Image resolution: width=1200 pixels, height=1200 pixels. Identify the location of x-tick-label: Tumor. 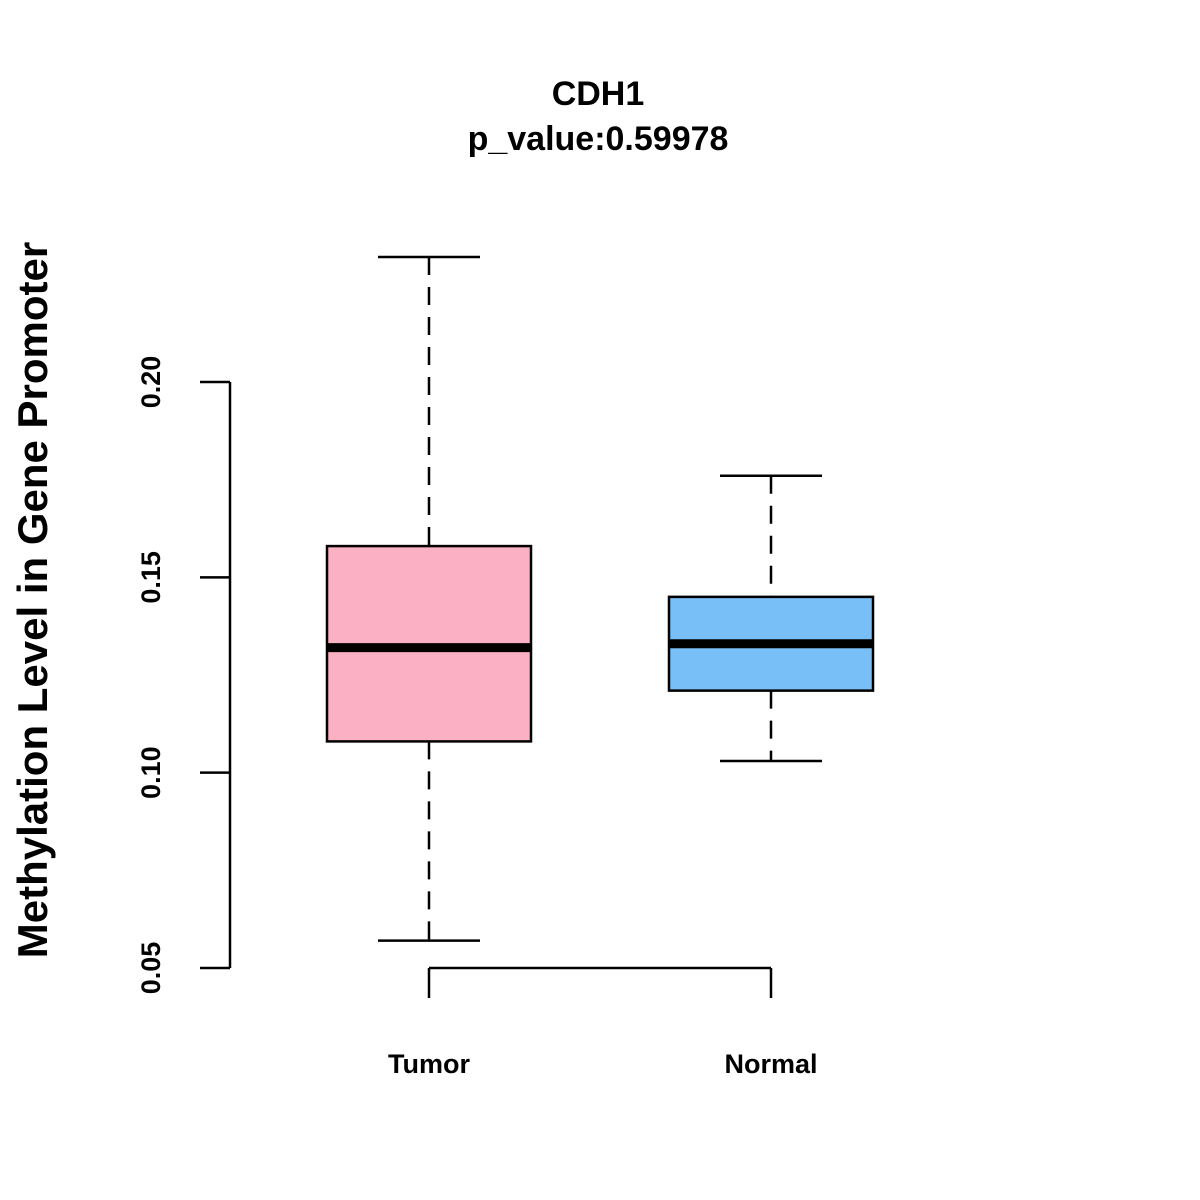
(429, 1064).